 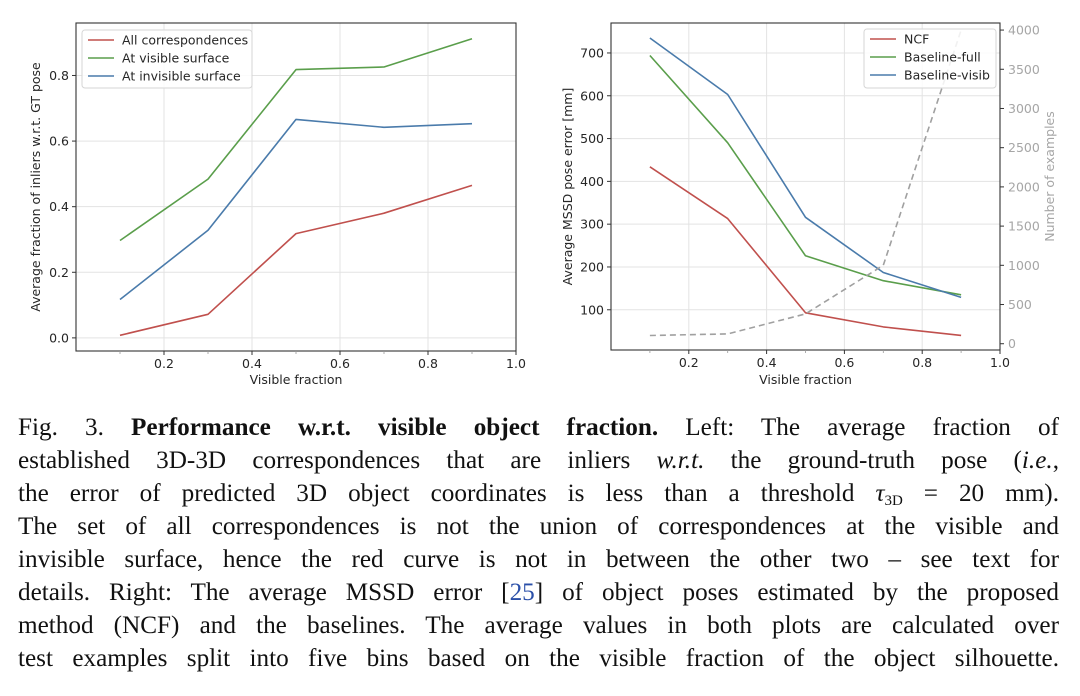 I want to click on y-tick-label: 400, so click(x=592, y=181).